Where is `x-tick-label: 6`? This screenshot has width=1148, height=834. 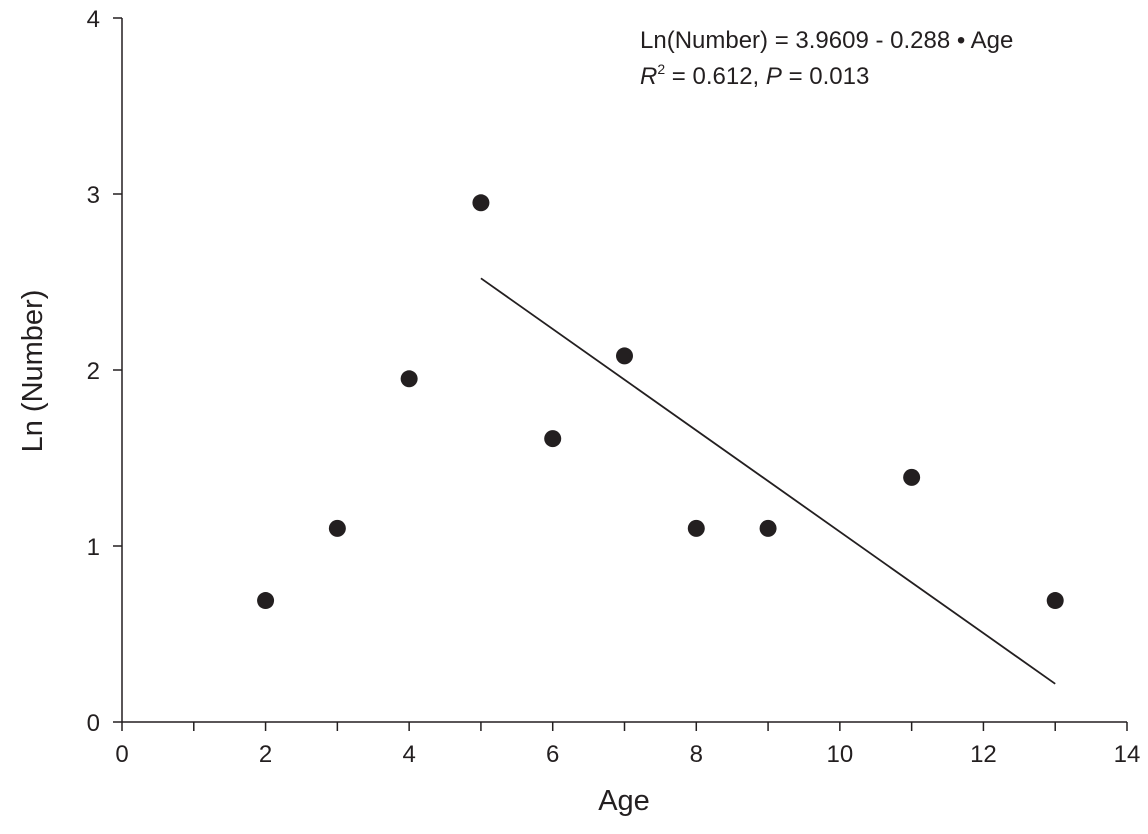 x-tick-label: 6 is located at coordinates (552, 754).